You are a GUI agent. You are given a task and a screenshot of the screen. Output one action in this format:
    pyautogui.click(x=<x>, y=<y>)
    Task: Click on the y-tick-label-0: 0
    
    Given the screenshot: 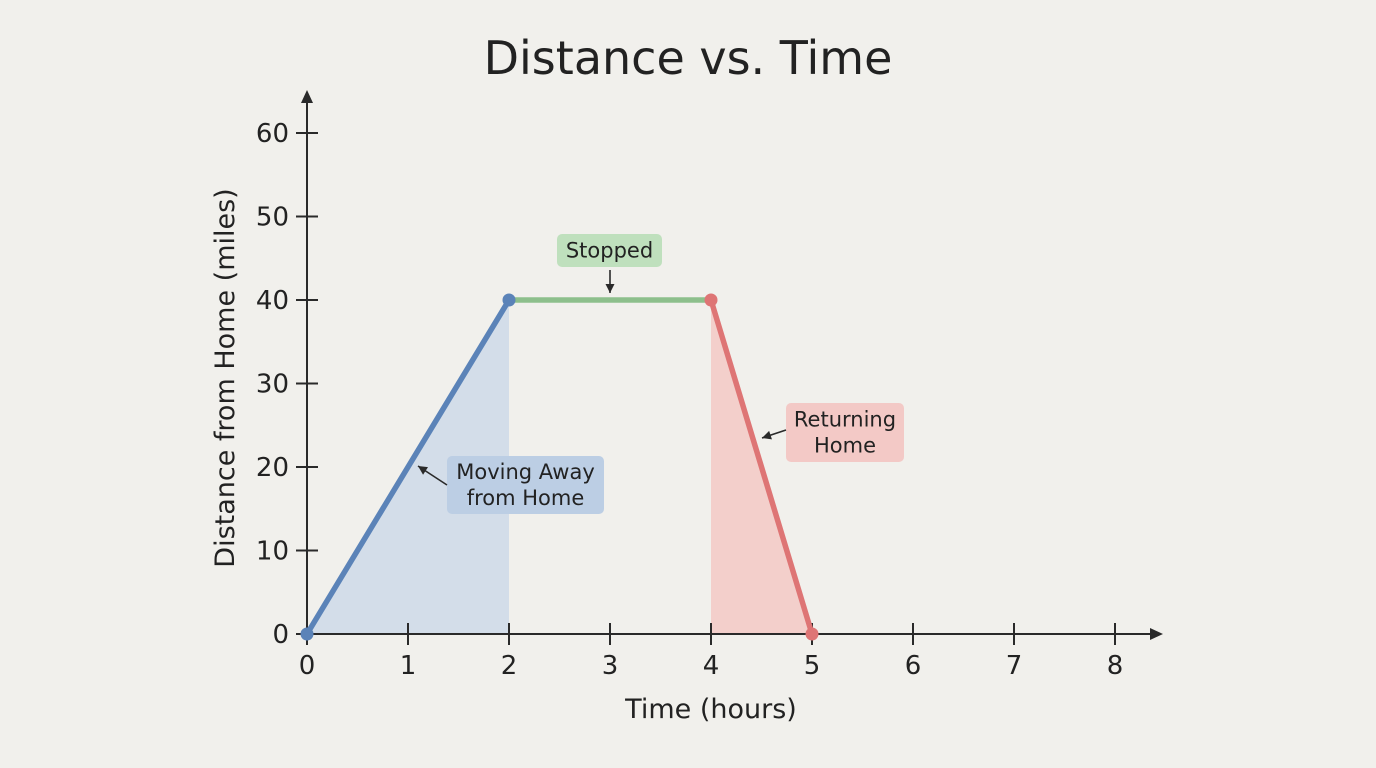 What is the action you would take?
    pyautogui.click(x=280, y=635)
    